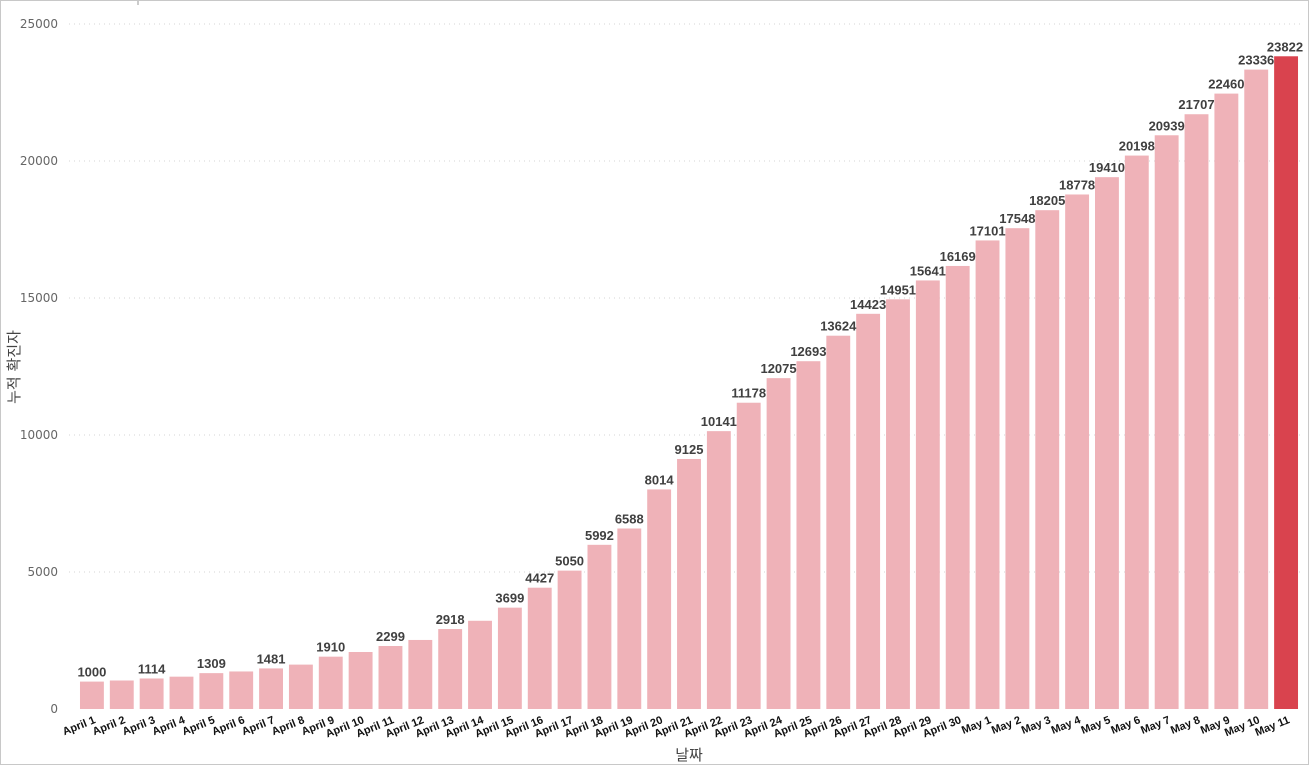 The height and width of the screenshot is (765, 1309). Describe the element at coordinates (1137, 146) in the screenshot. I see `data-label: 20198` at that location.